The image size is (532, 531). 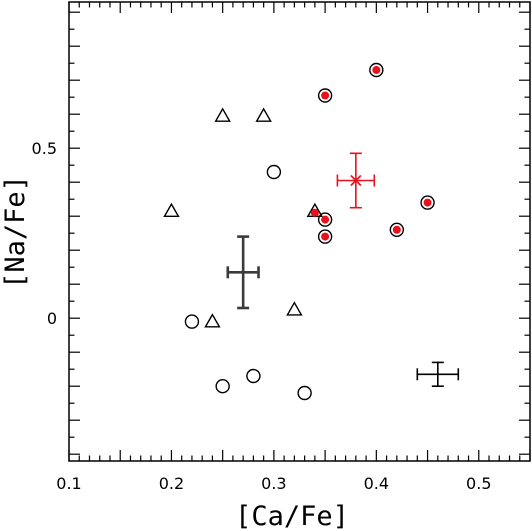 What do you see at coordinates (15, 232) in the screenshot?
I see `y-axis-title: [Na/Fe]` at bounding box center [15, 232].